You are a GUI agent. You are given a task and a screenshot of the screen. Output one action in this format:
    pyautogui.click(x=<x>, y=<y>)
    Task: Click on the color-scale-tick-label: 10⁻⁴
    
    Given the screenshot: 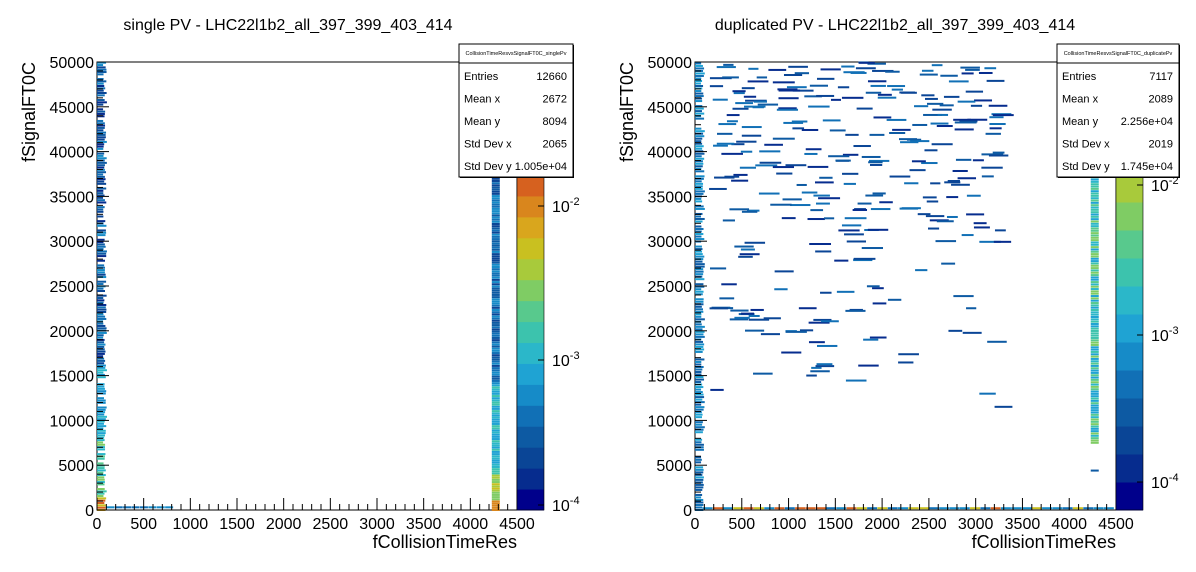 What is the action you would take?
    pyautogui.click(x=566, y=505)
    